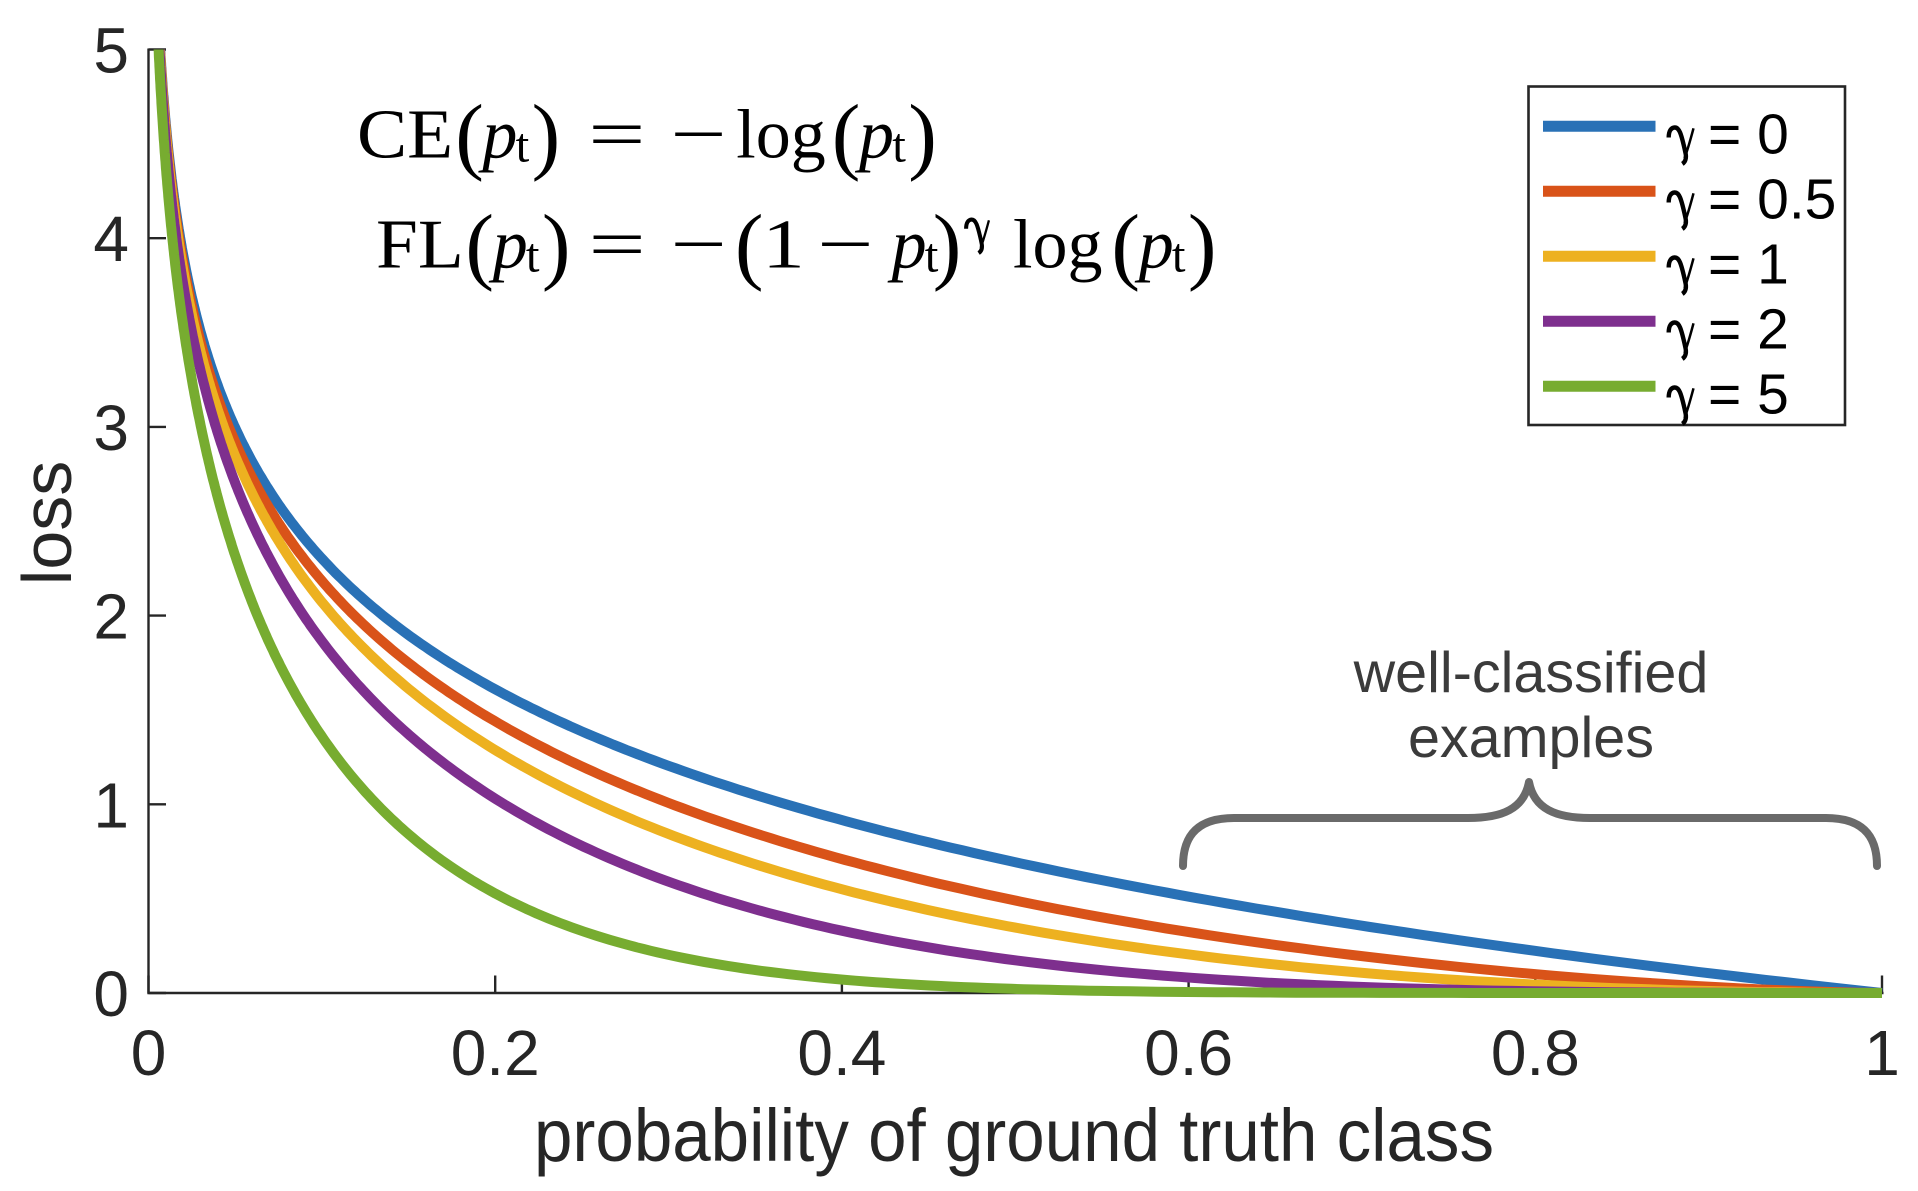 Image resolution: width=1918 pixels, height=1191 pixels. Describe the element at coordinates (1748, 330) in the screenshot. I see `svg-text: = 2` at that location.